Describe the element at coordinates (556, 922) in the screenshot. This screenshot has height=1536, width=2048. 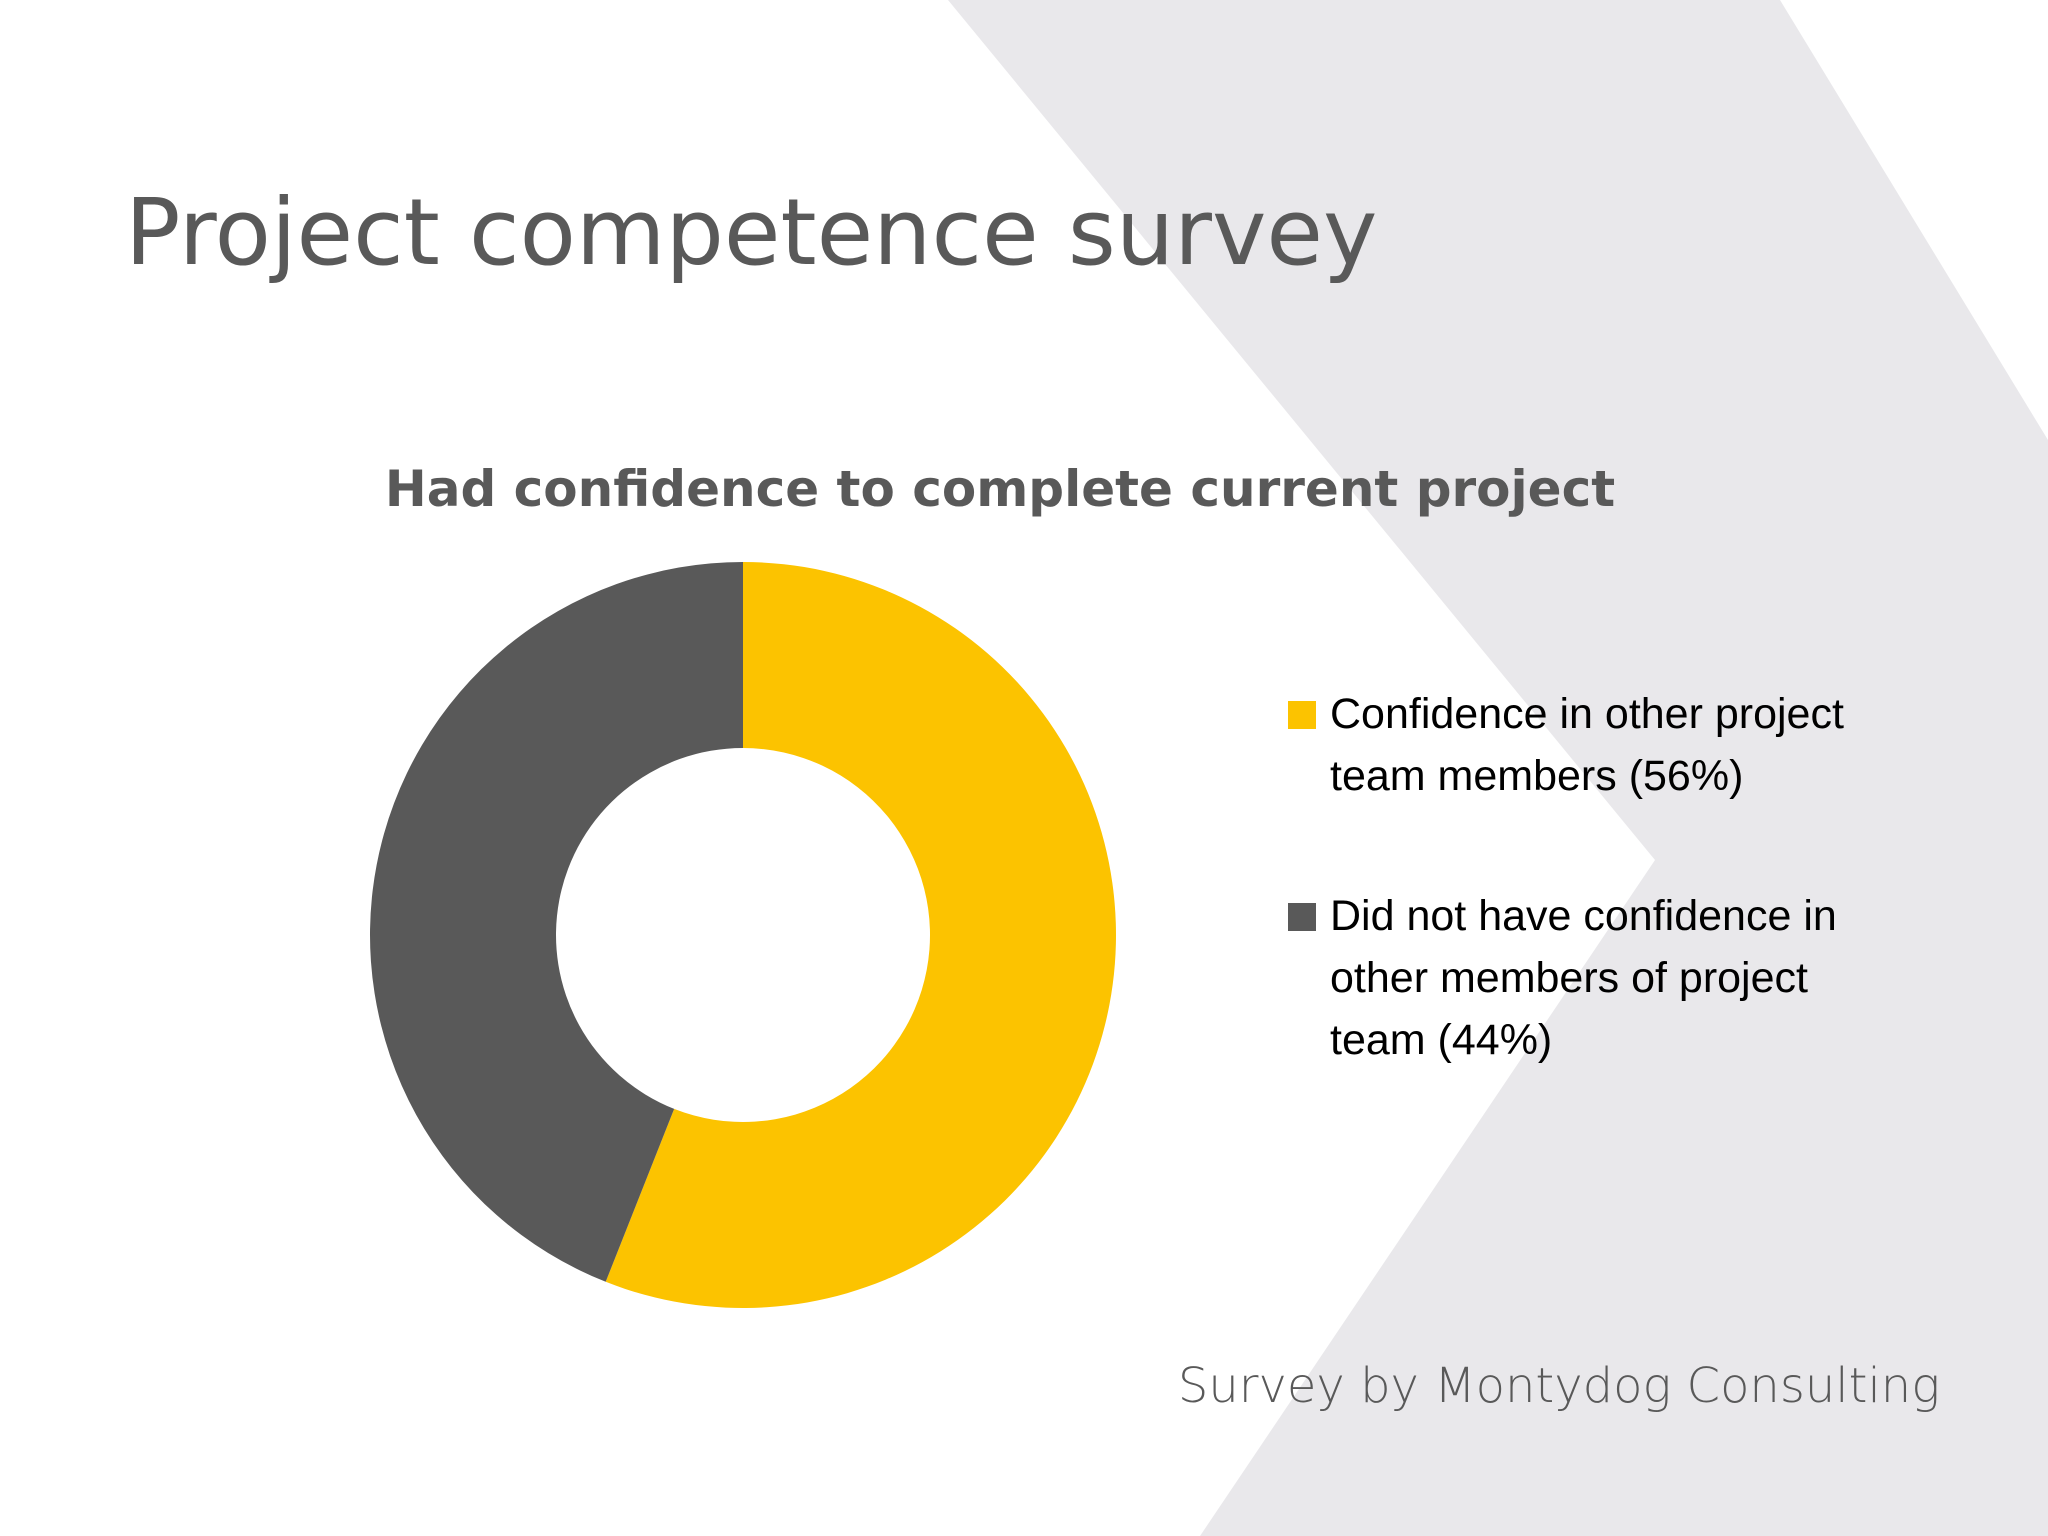
I see `donut-slice-not-confident` at that location.